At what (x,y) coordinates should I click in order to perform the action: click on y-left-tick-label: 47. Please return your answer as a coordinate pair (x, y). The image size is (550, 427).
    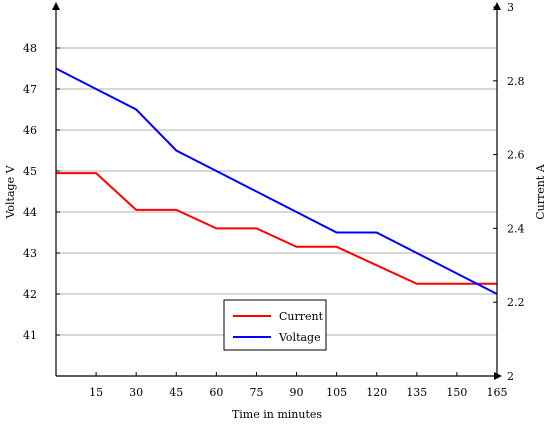
    Looking at the image, I should click on (30, 89).